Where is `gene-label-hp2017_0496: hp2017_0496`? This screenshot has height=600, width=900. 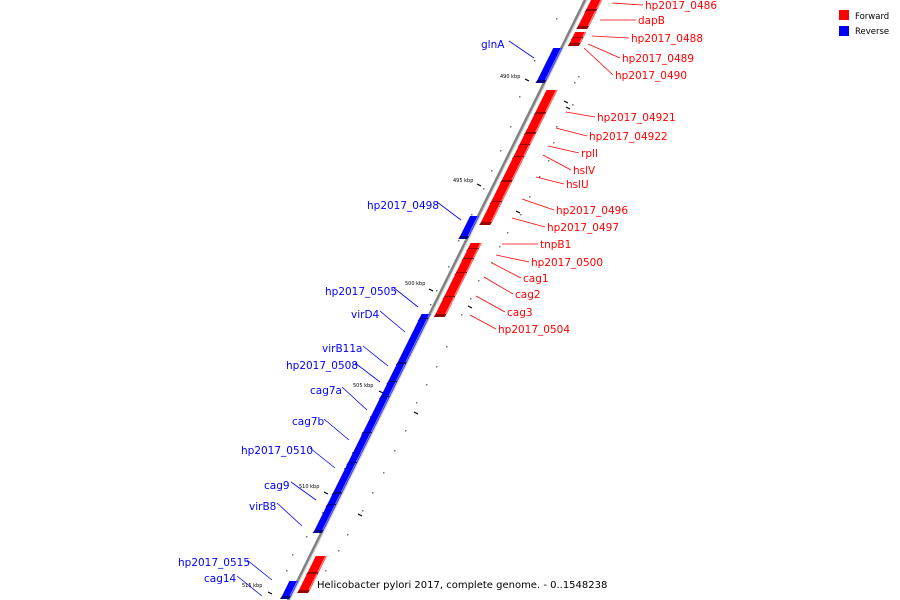
gene-label-hp2017_0496: hp2017_0496 is located at coordinates (592, 211).